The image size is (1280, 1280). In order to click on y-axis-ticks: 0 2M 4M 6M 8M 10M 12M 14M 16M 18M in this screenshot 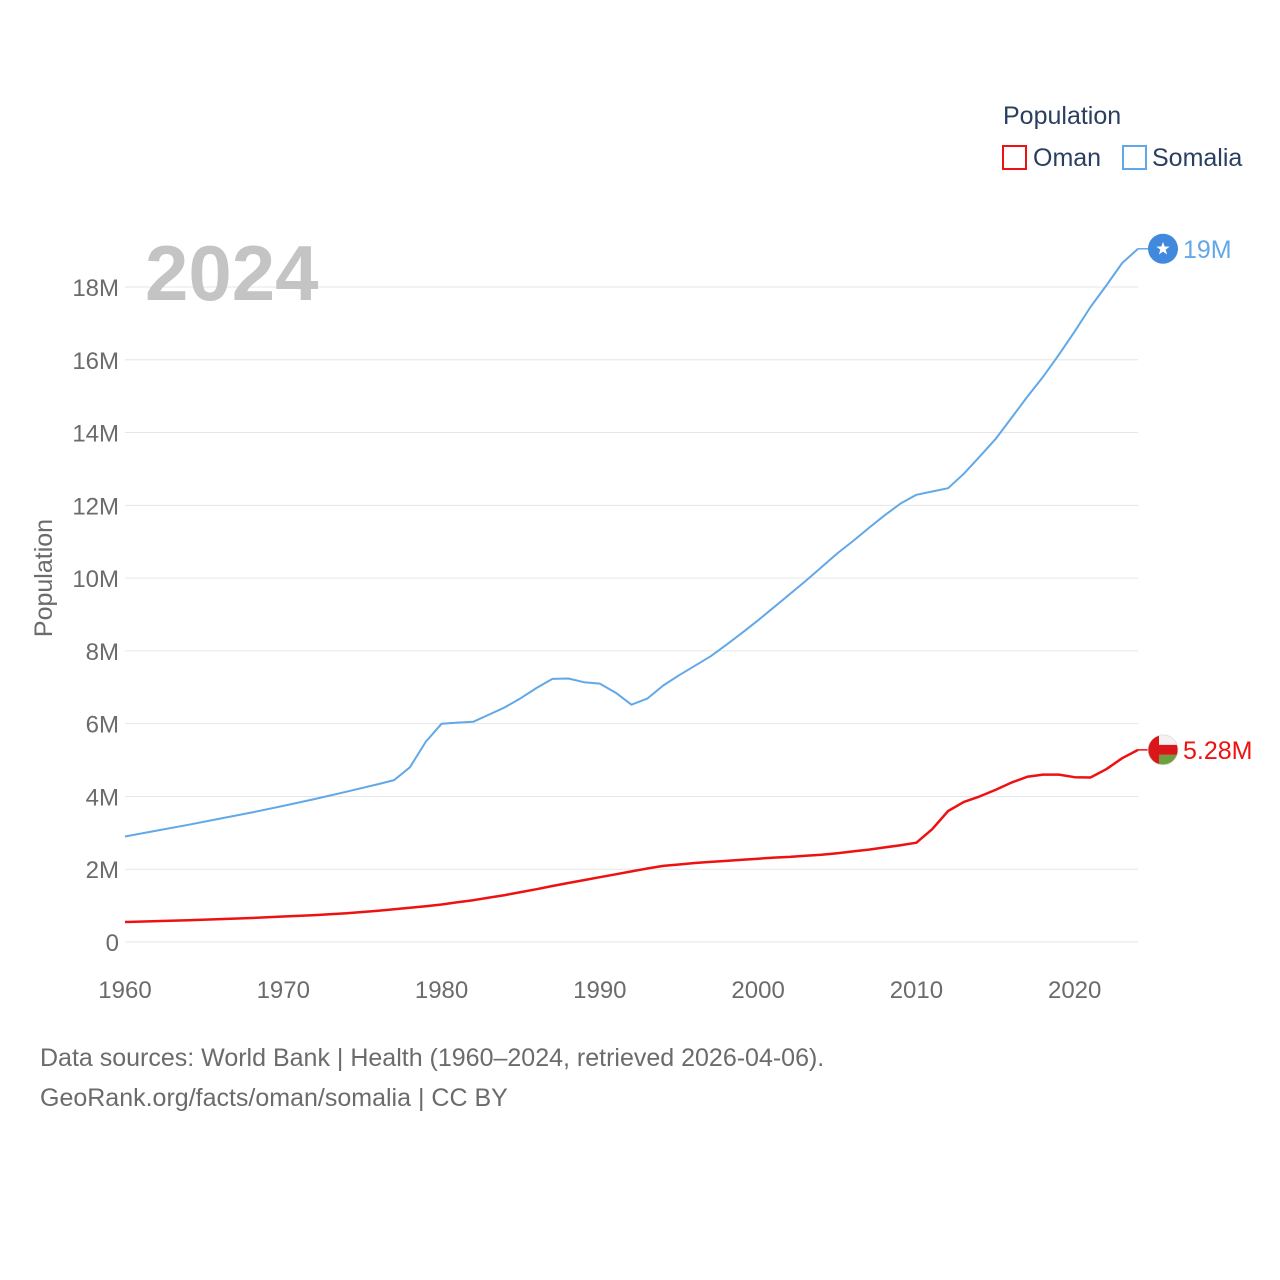, I will do `click(95, 616)`.